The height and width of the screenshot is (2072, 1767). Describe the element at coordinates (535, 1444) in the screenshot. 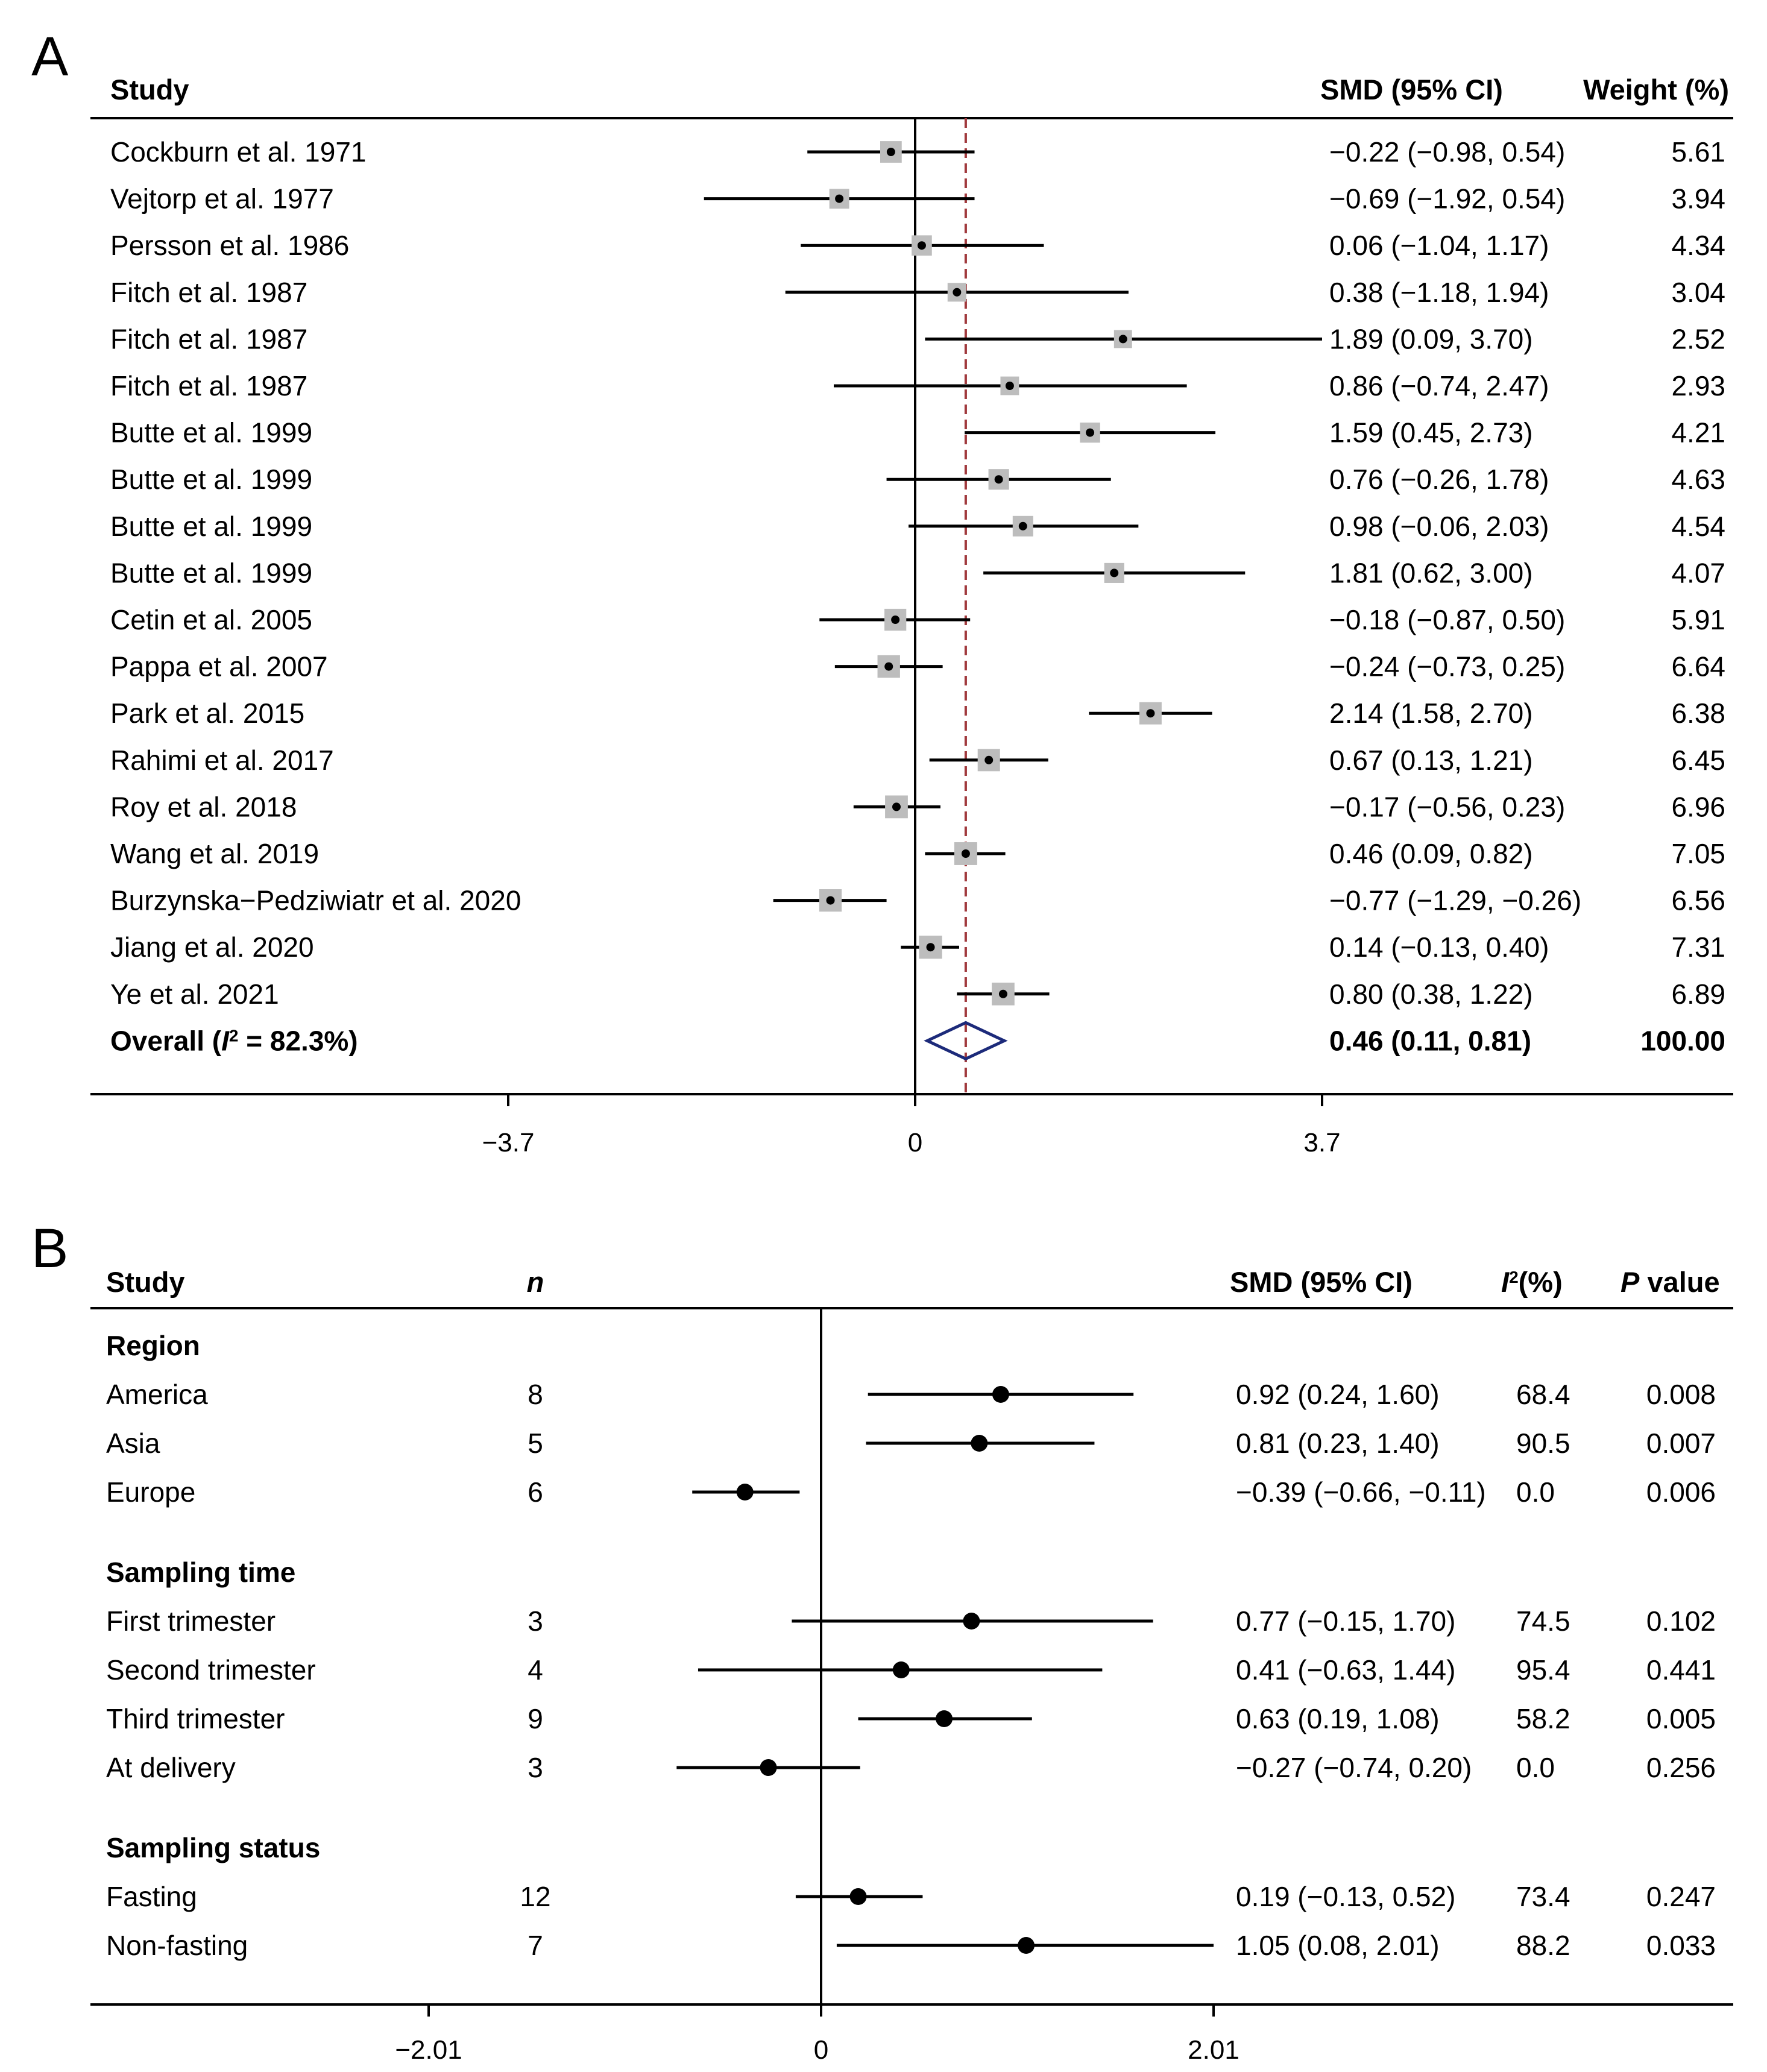

I see `subgroup-n: 5` at that location.